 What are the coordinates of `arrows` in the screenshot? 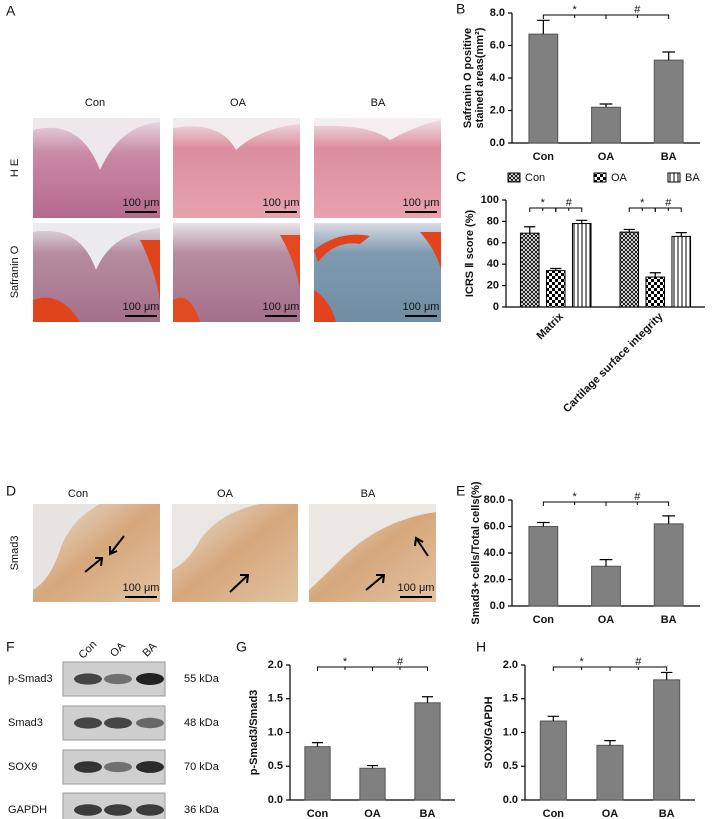 It's located at (256, 564).